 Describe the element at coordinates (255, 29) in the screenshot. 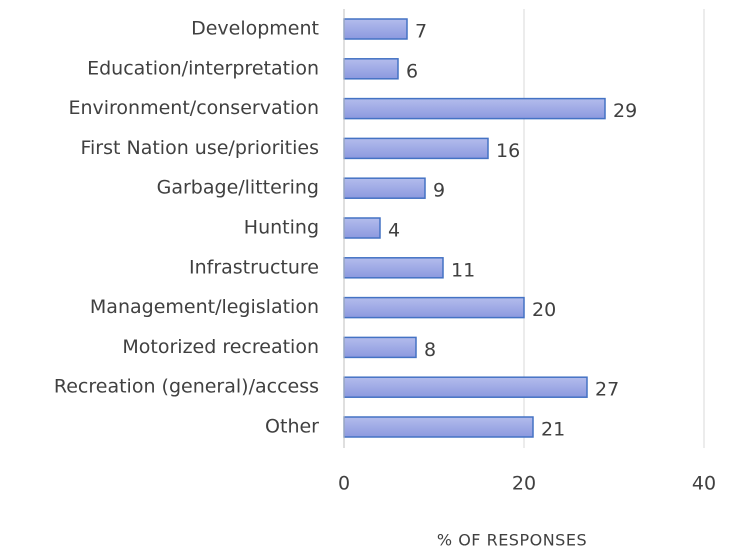

I see `y-tick-label: Development` at that location.